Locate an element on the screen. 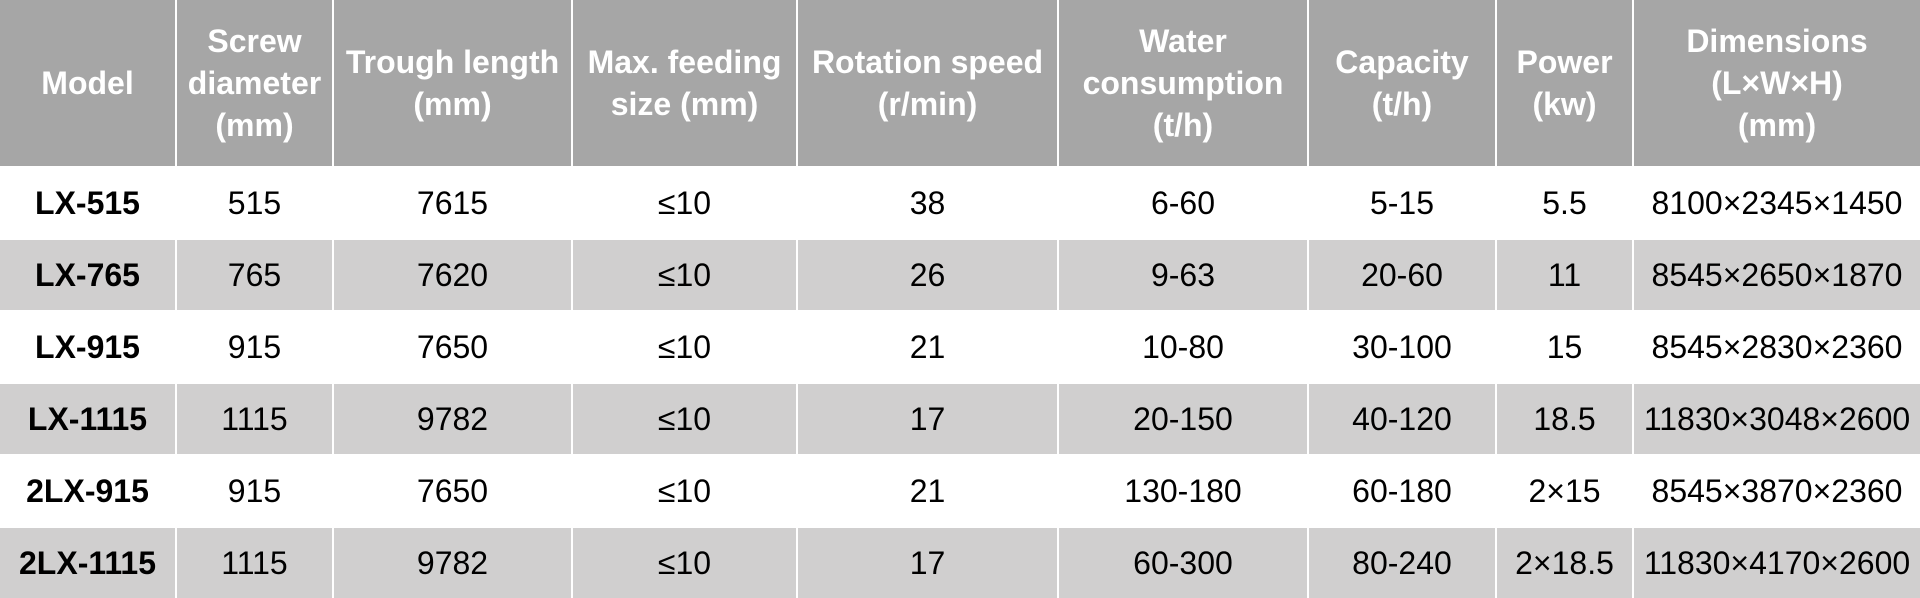 The width and height of the screenshot is (1920, 598). cell-water-consumption: 60-300 is located at coordinates (1183, 562).